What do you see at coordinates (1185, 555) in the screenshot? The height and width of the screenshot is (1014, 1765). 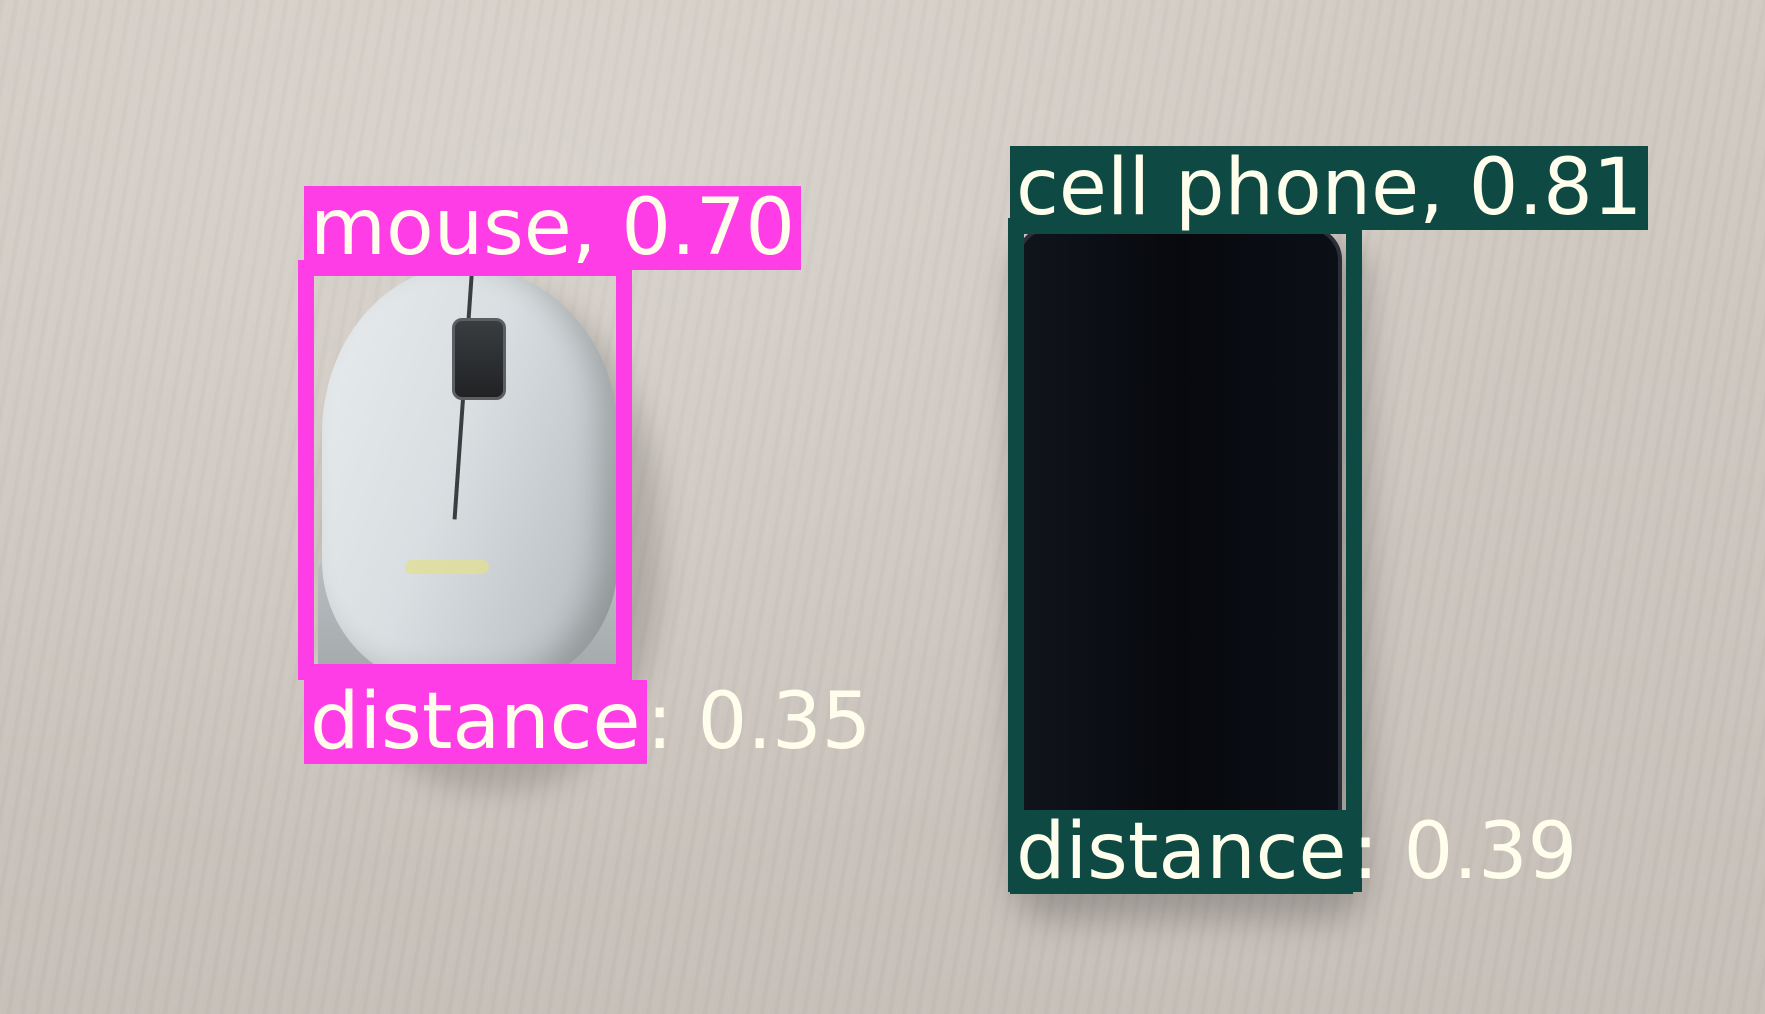 I see `phone-bounding-box` at bounding box center [1185, 555].